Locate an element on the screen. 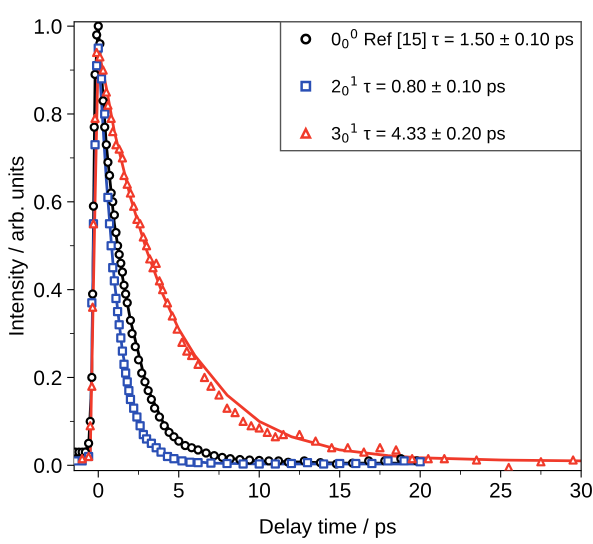 The image size is (593, 544). x-tick-label: 10 is located at coordinates (259, 490).